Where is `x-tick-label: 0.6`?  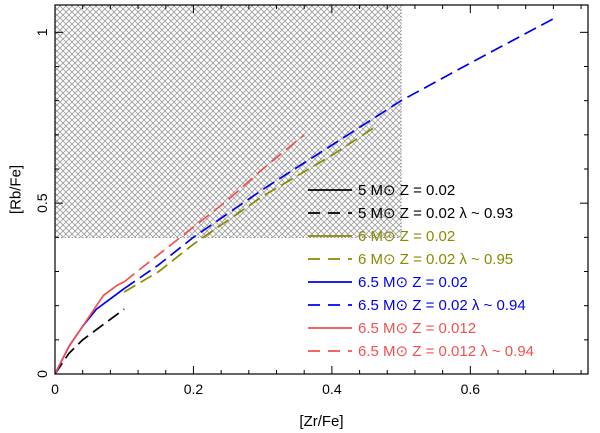 x-tick-label: 0.6 is located at coordinates (471, 389).